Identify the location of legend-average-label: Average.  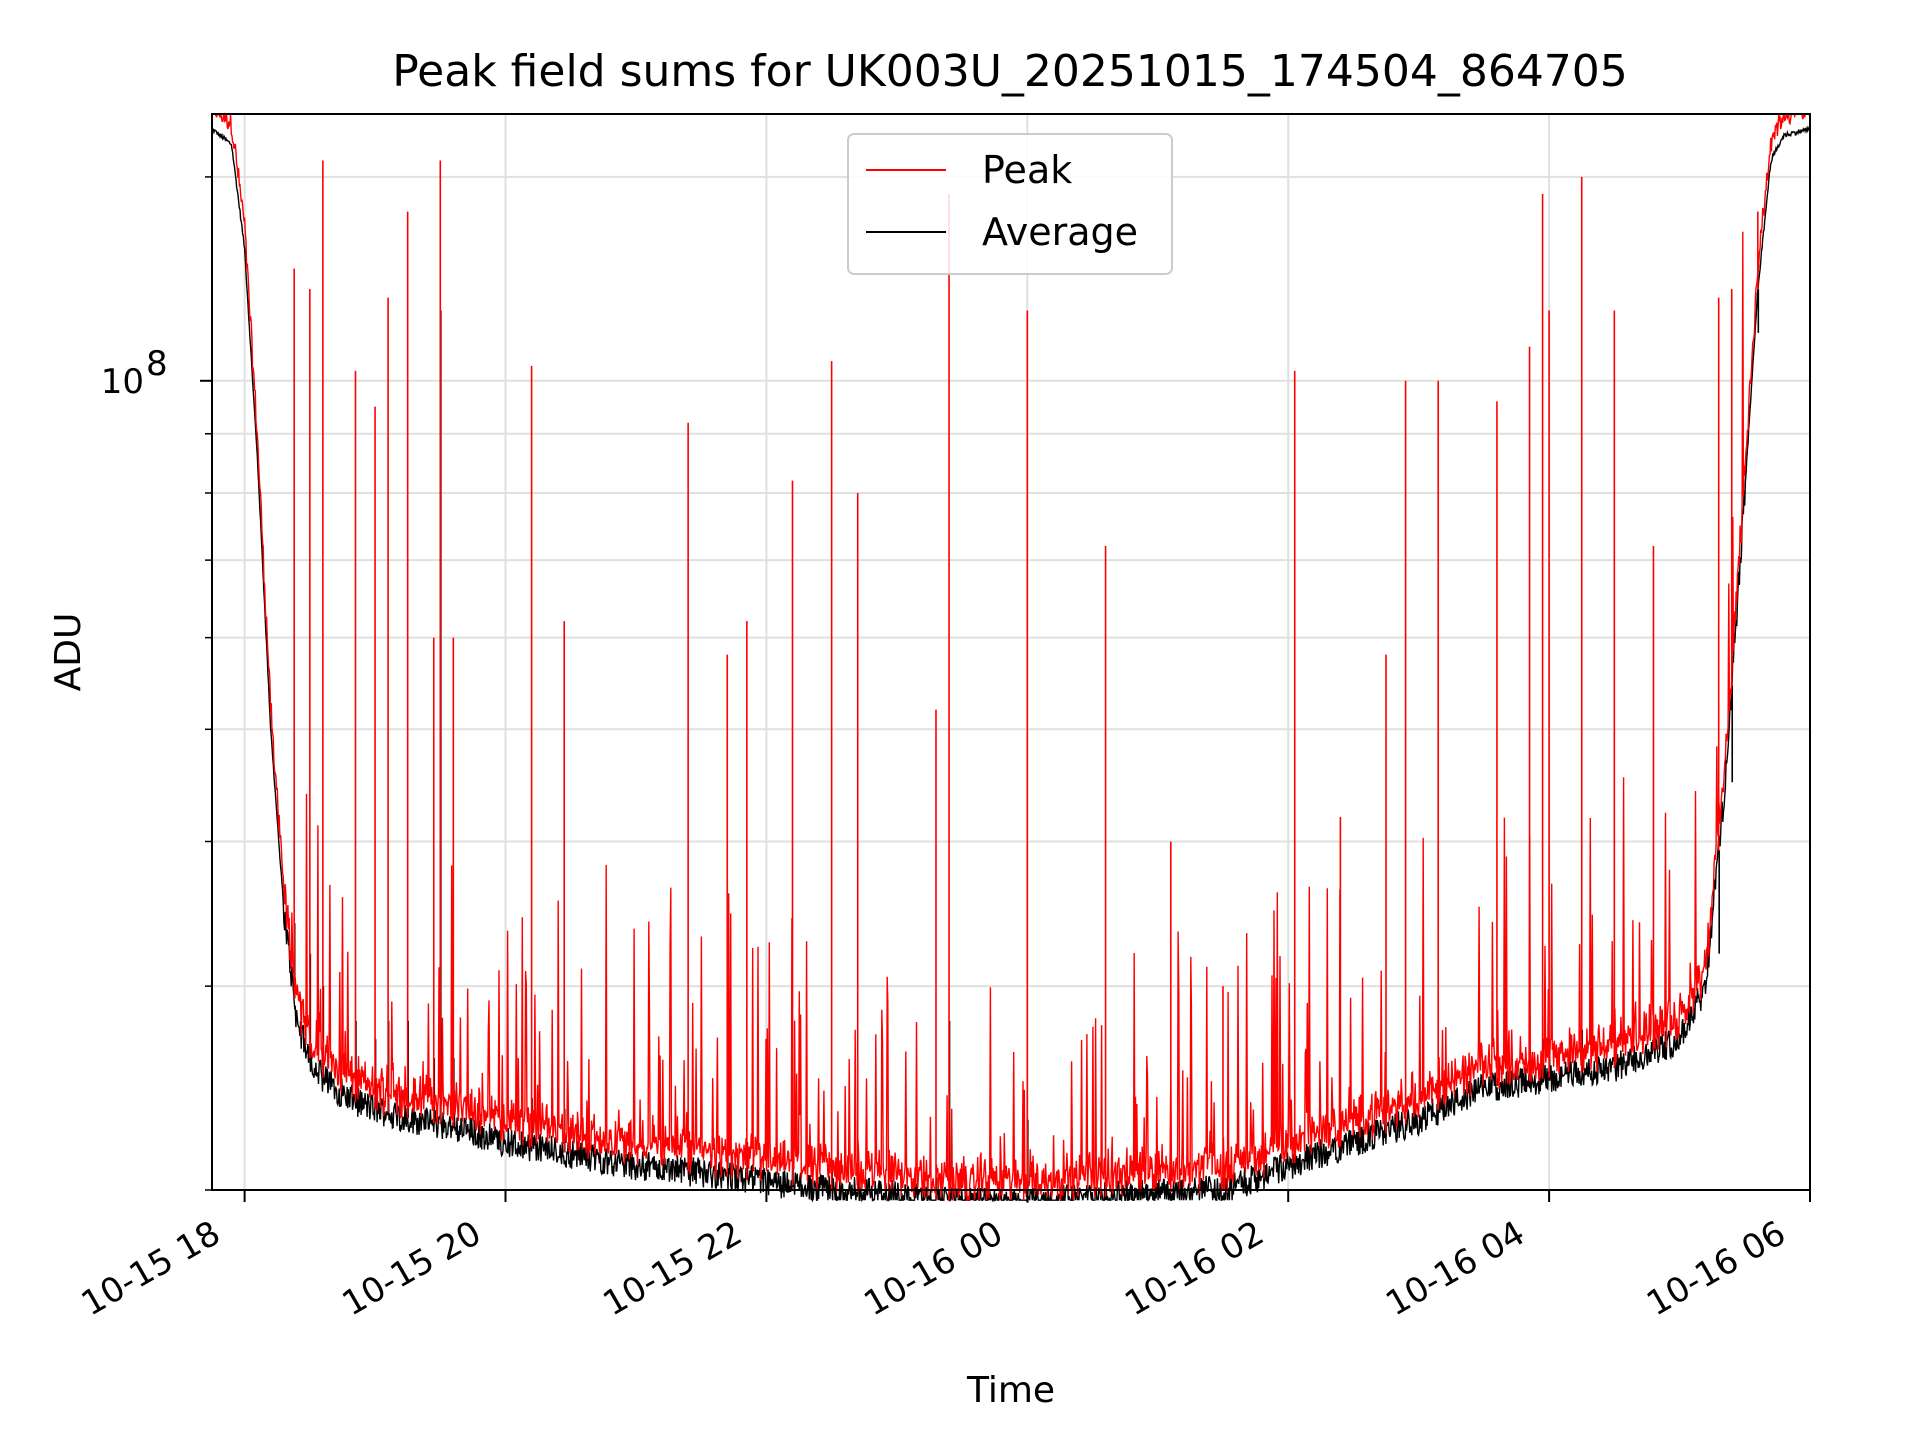
(1060, 232).